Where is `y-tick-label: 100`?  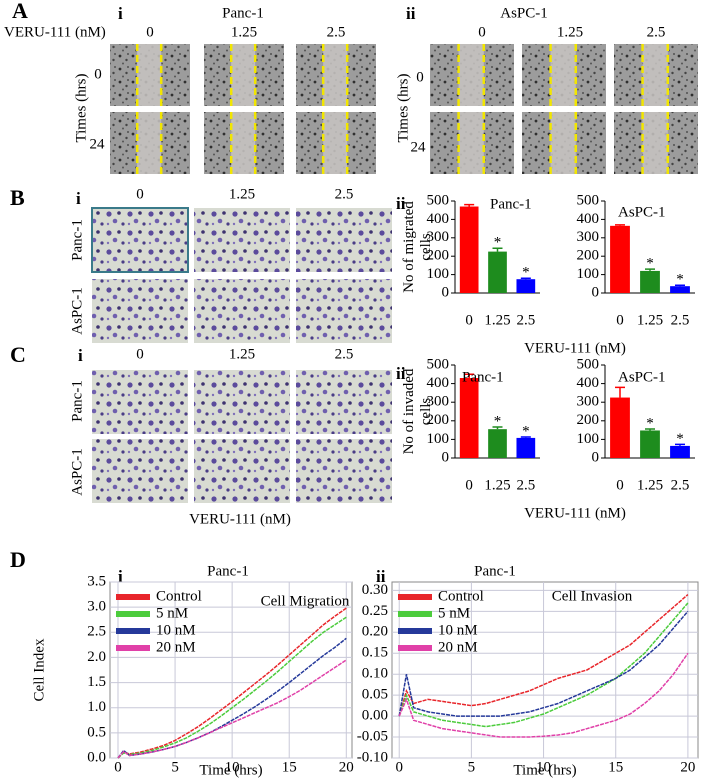 y-tick-label: 100 is located at coordinates (588, 439).